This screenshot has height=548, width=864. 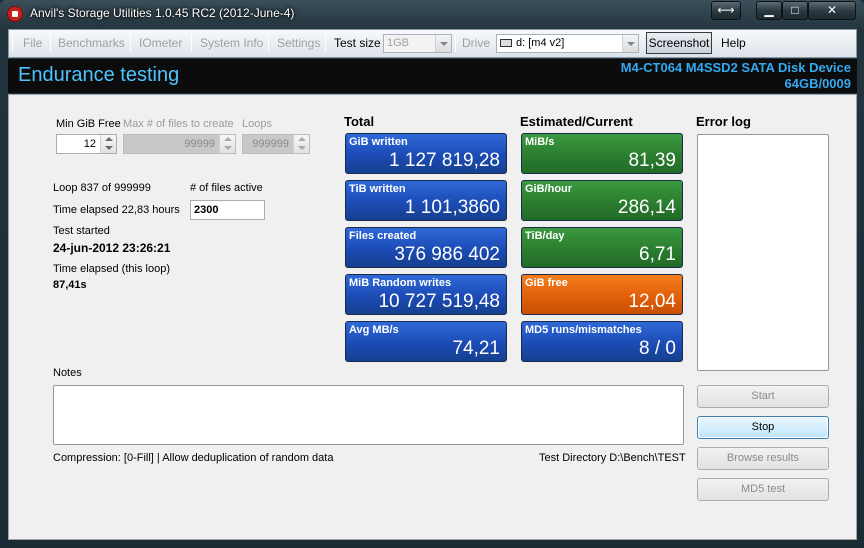 What do you see at coordinates (567, 43) in the screenshot?
I see `drive-select: d: [m4 v2]` at bounding box center [567, 43].